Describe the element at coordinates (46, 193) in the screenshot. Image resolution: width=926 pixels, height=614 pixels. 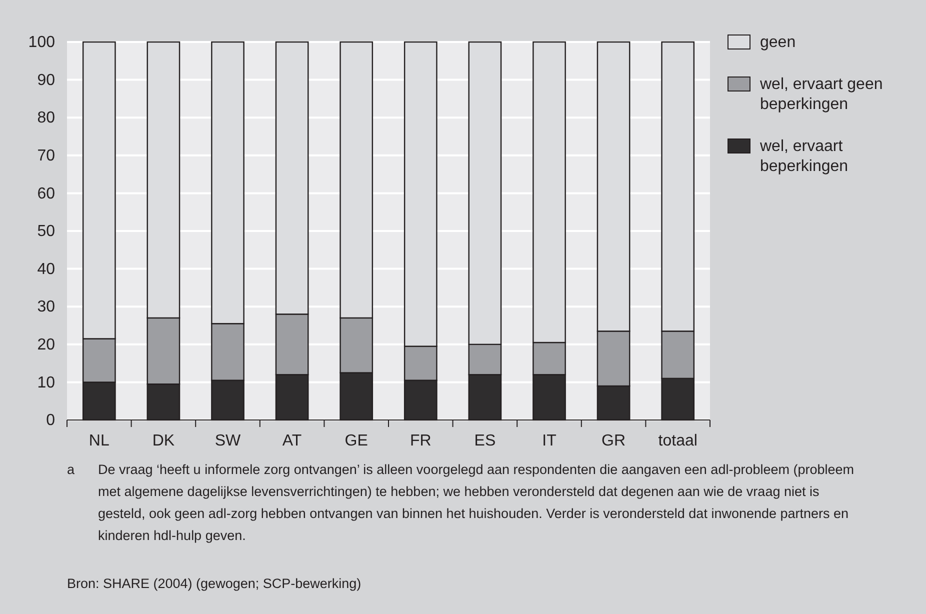
I see `y-tick-label: 60` at that location.